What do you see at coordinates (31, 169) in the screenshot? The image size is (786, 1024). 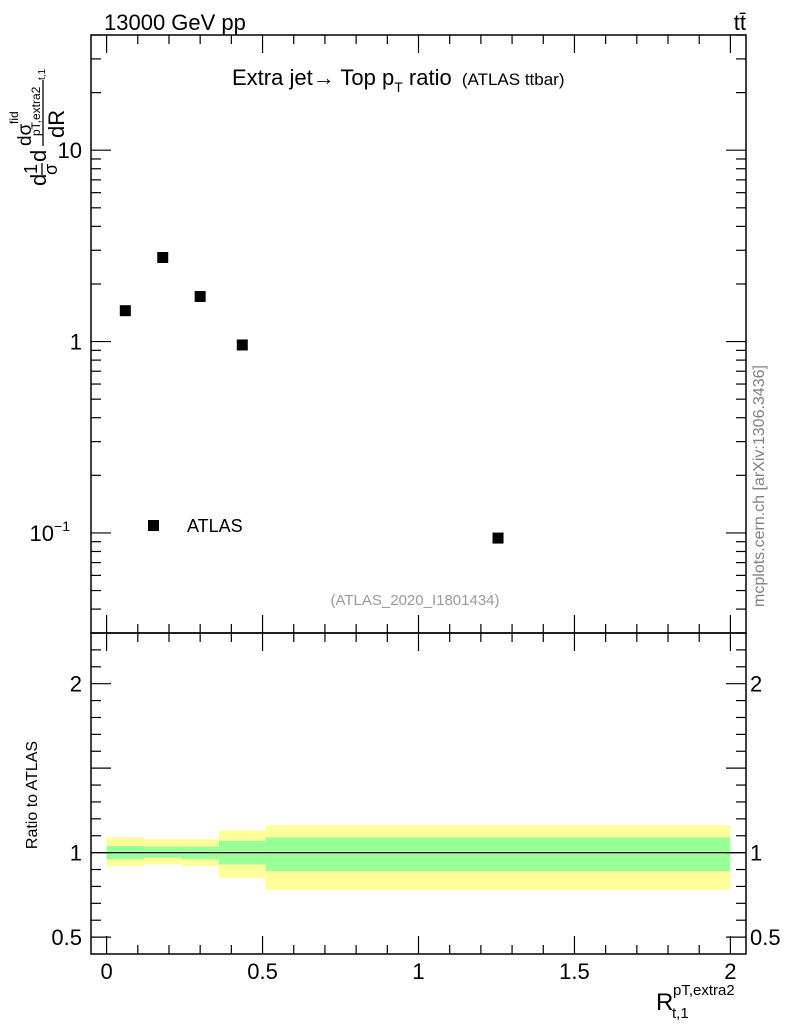 I see `ylabel-one: 1` at bounding box center [31, 169].